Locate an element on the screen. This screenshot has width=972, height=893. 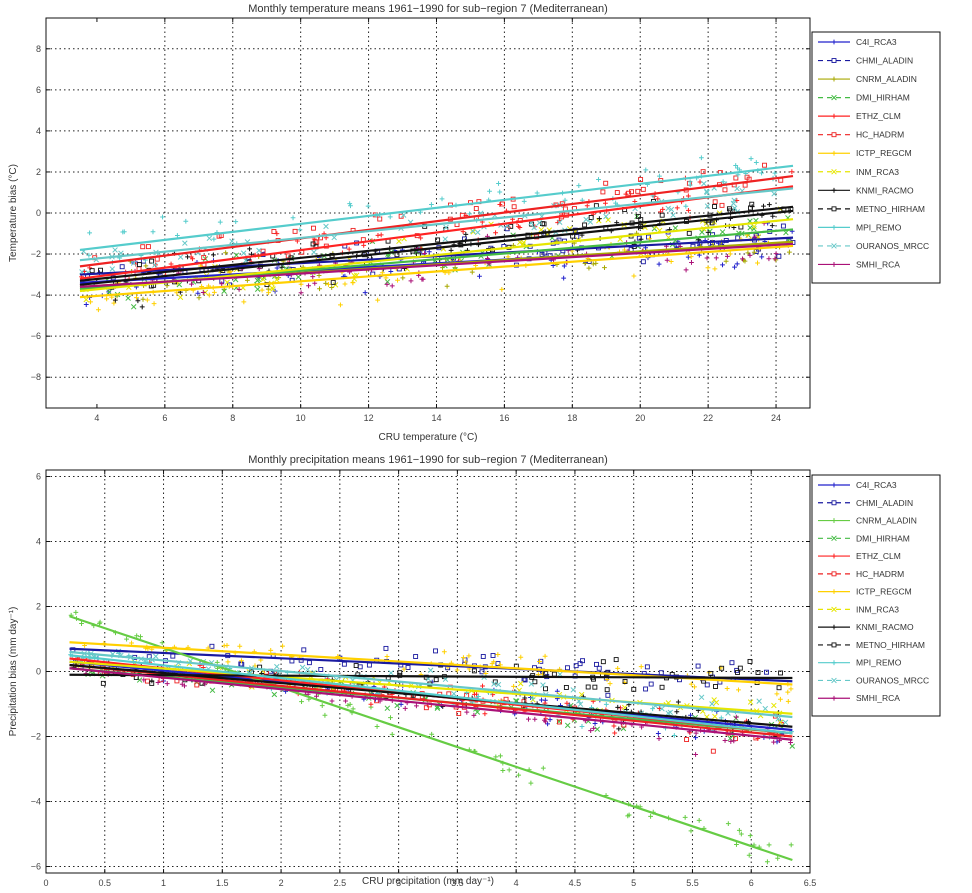
legend-label: MPI_REMO is located at coordinates (879, 227).